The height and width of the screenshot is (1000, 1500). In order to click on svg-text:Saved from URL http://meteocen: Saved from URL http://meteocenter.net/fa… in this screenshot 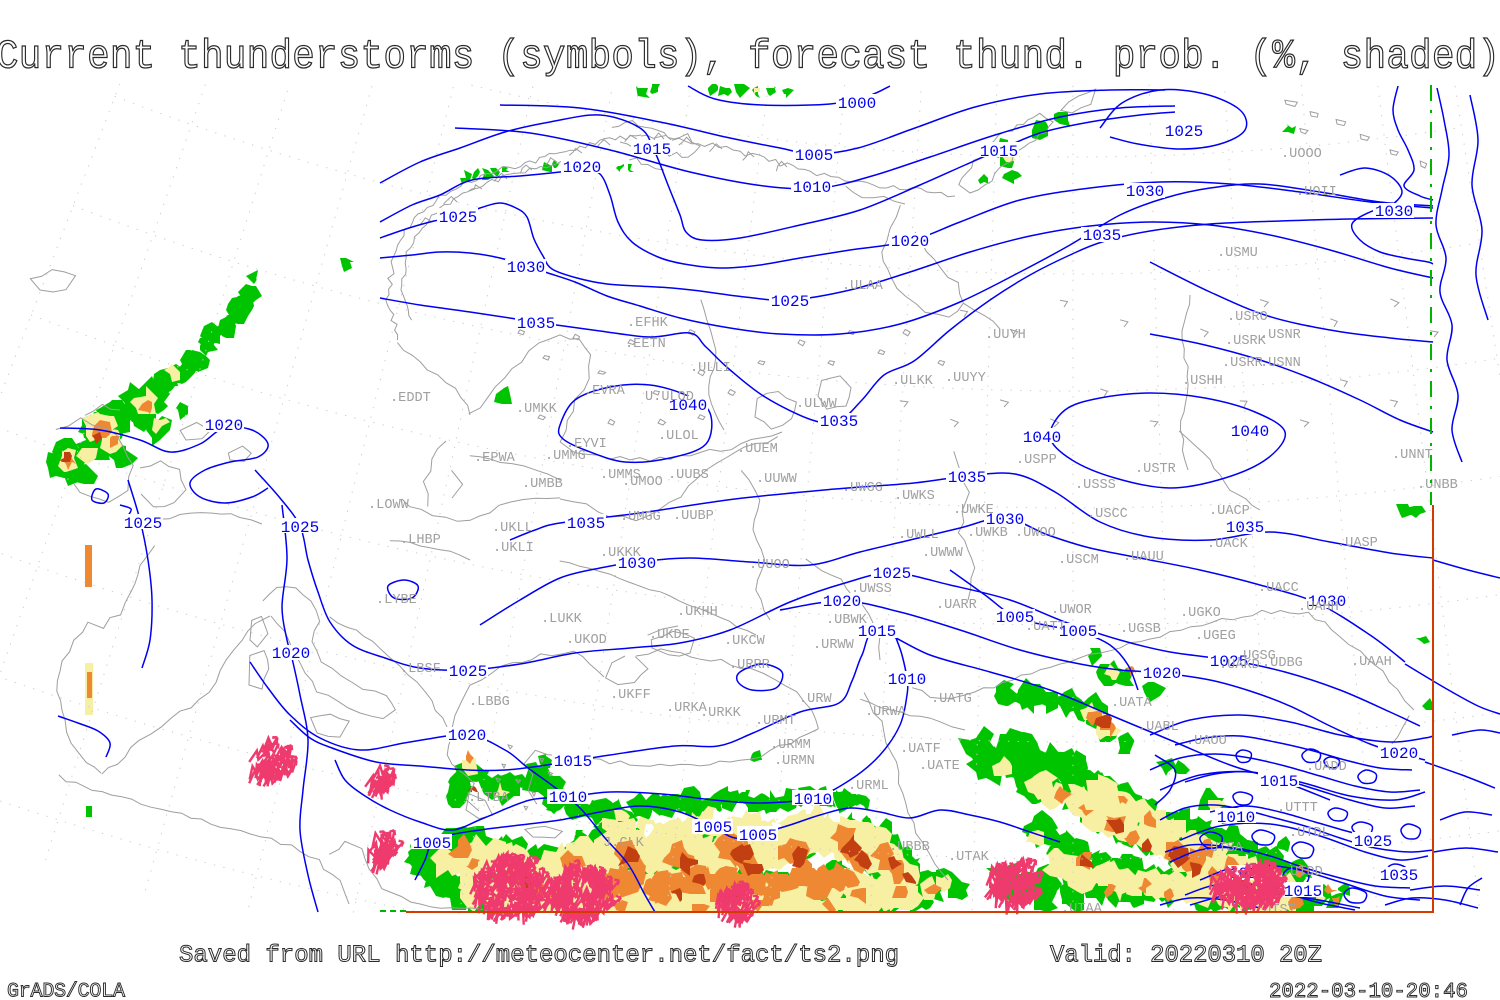, I will do `click(539, 956)`.